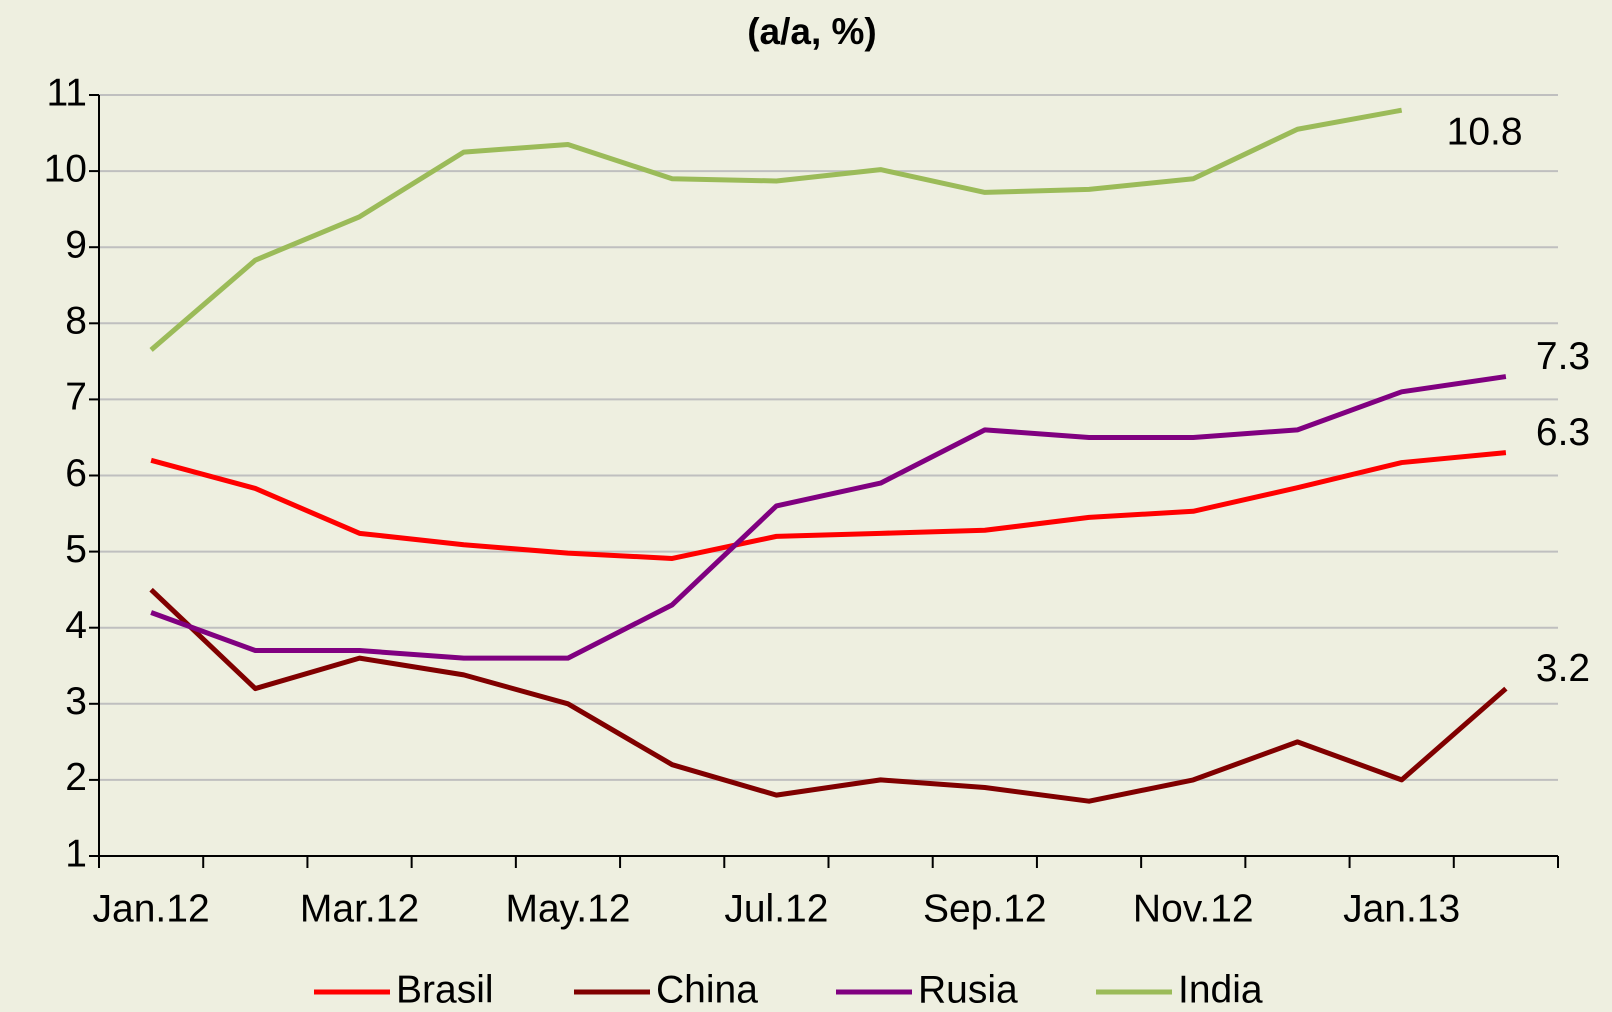  I want to click on y-tick-label: 4, so click(76, 625).